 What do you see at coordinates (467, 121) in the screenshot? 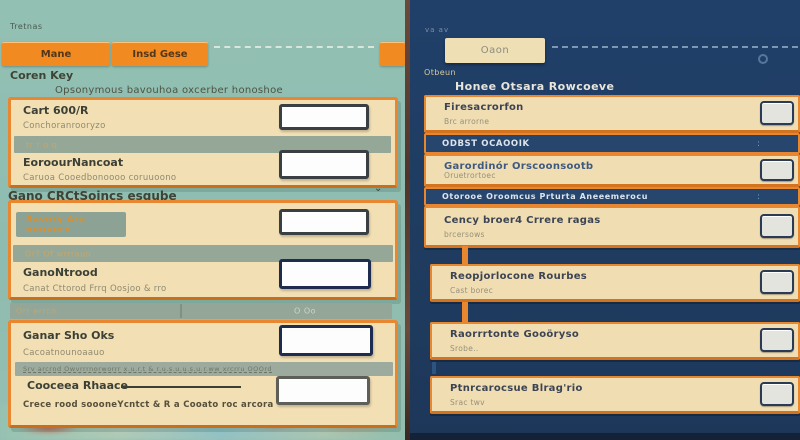
I see `option-sub-label: Brc arrorne` at bounding box center [467, 121].